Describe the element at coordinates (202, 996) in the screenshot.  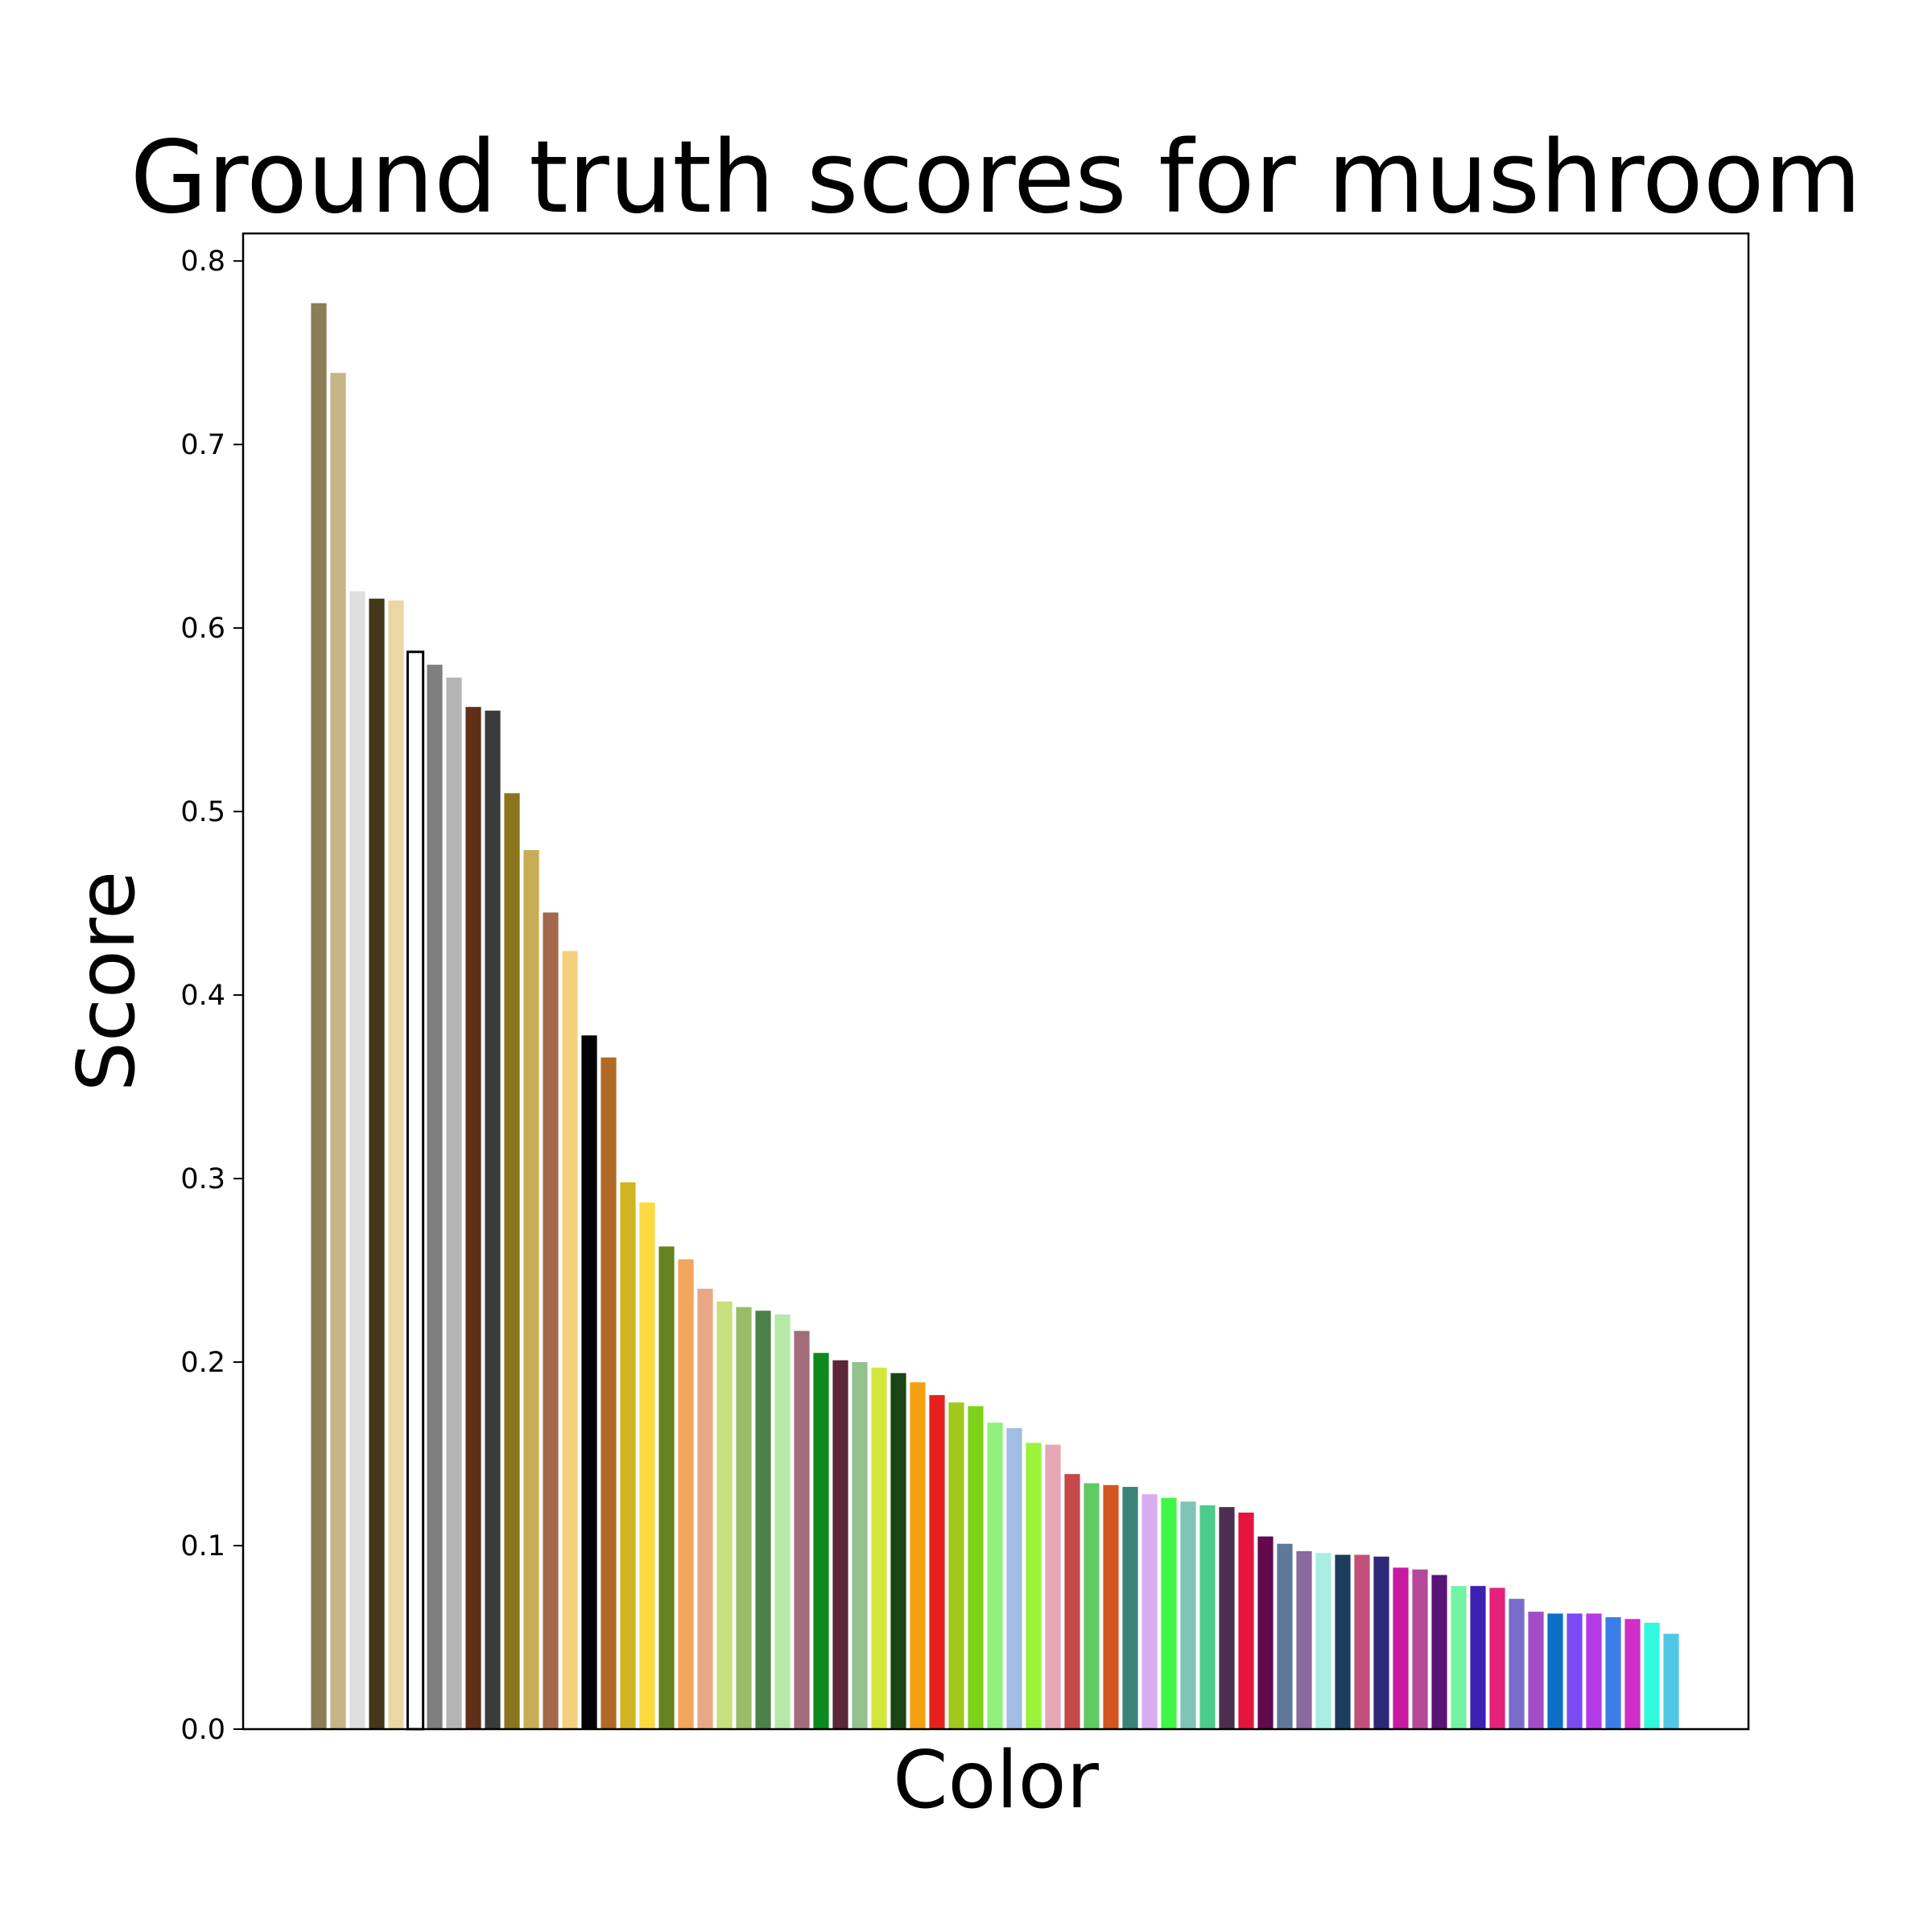
I see `y-tick-label: 0.4` at that location.